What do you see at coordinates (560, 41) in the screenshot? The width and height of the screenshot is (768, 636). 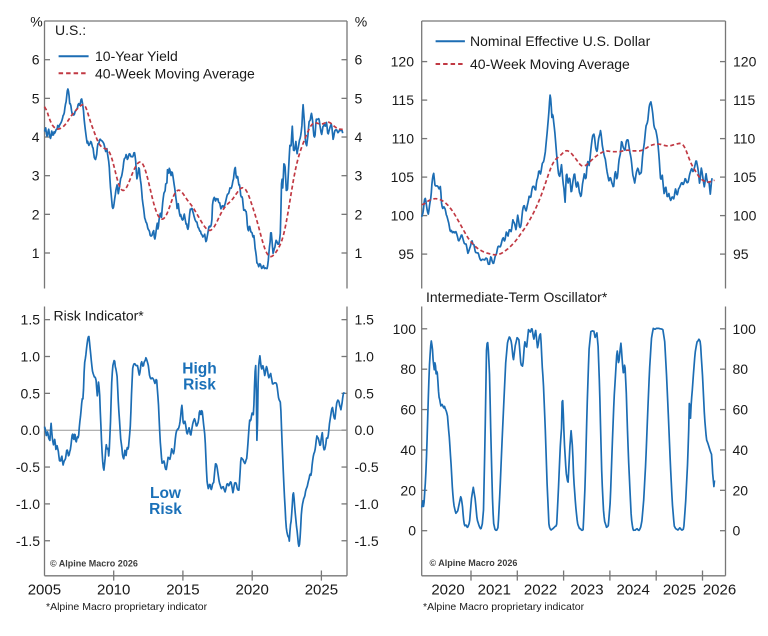 I see `svg-text: Nominal Effective U.S. Dollar` at bounding box center [560, 41].